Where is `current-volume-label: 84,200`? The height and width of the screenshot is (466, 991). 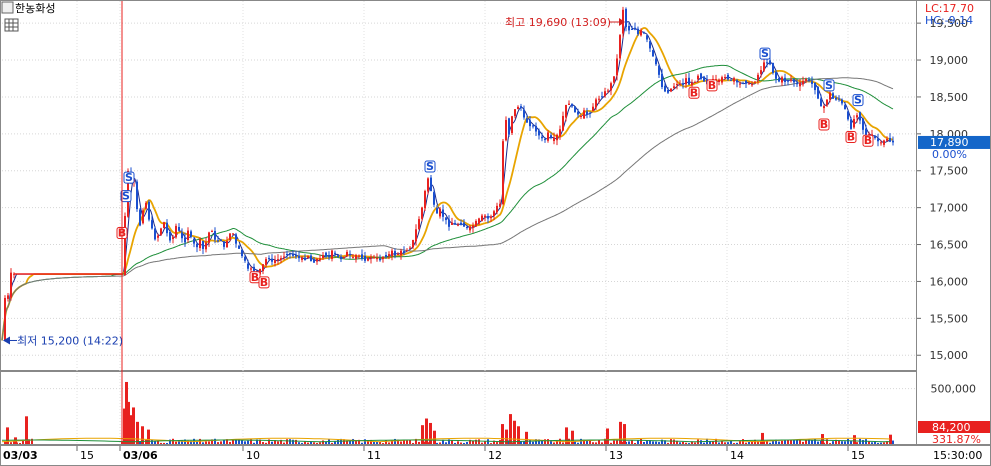
current-volume-label: 84,200 is located at coordinates (951, 427).